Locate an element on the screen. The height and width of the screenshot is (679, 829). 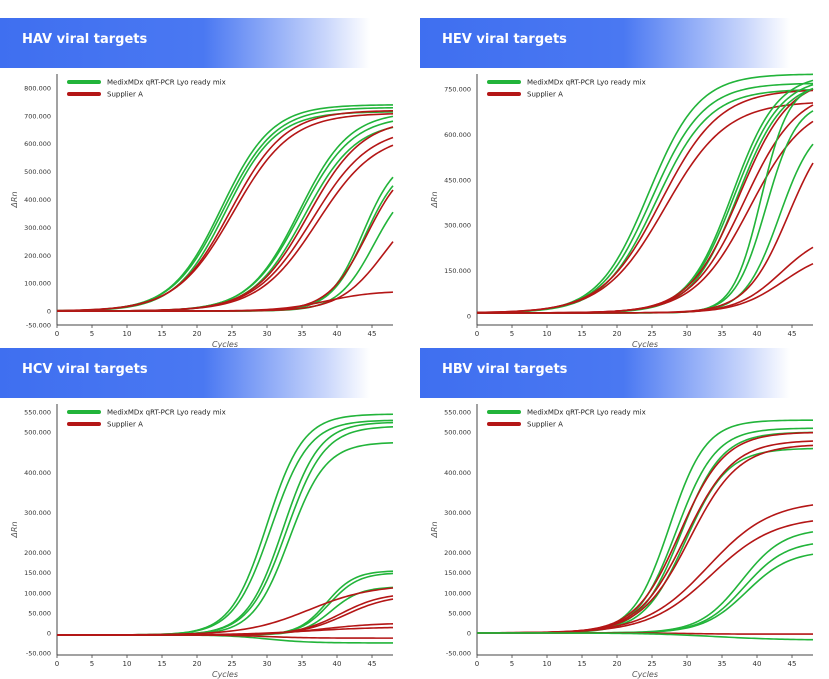
hbv-chart-title: HBV viral targets is located at coordinates (505, 369).